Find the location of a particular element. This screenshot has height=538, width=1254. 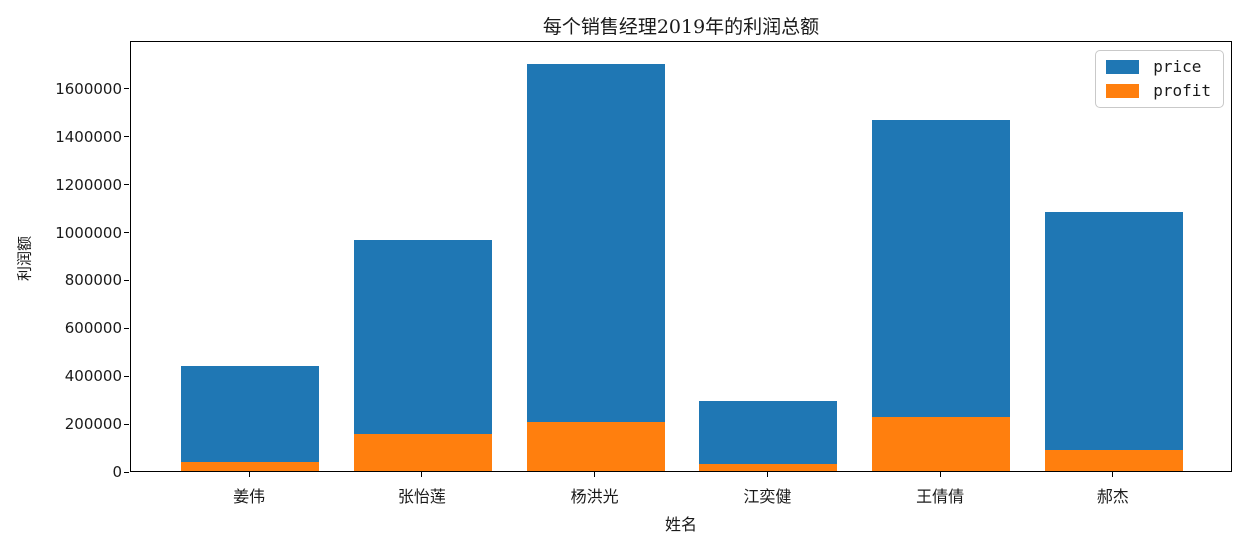

x-tick-label-1: 张怡莲 is located at coordinates (421, 496).